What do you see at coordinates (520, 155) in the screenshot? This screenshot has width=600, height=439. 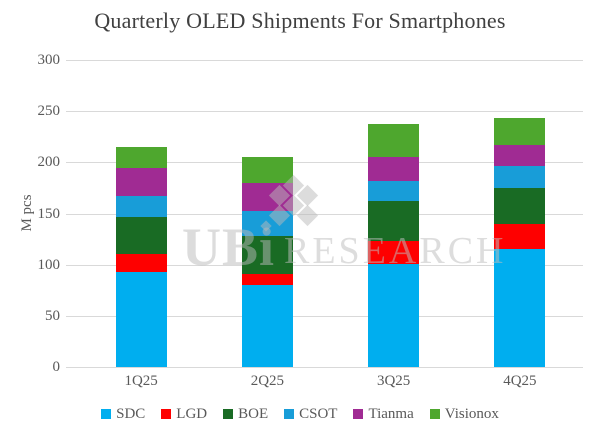 I see `bar-segment-4Q25-Tianma` at bounding box center [520, 155].